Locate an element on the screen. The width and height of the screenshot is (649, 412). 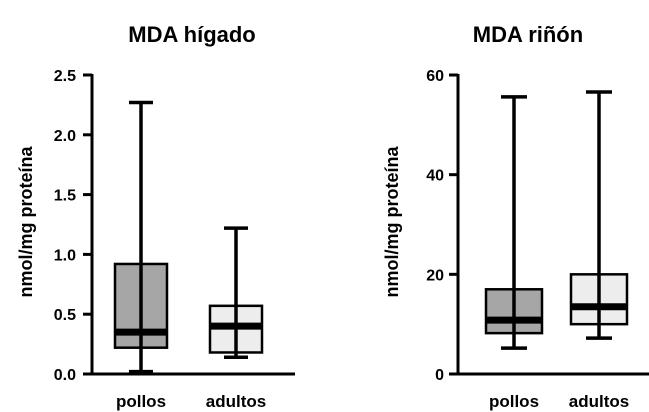
y-tick-label: 60 is located at coordinates (435, 76).